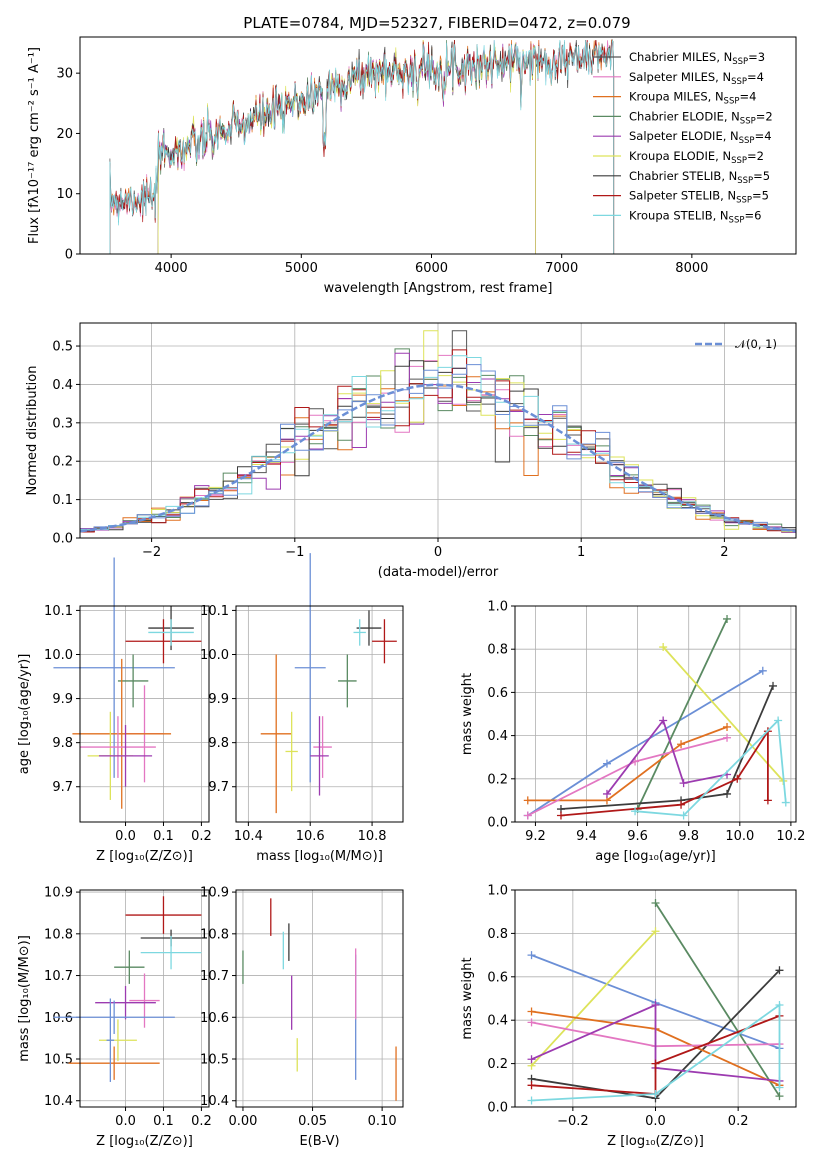 The height and width of the screenshot is (1170, 819). Describe the element at coordinates (497, 1064) in the screenshot. I see `Z_weight-ytick: 0.2` at that location.